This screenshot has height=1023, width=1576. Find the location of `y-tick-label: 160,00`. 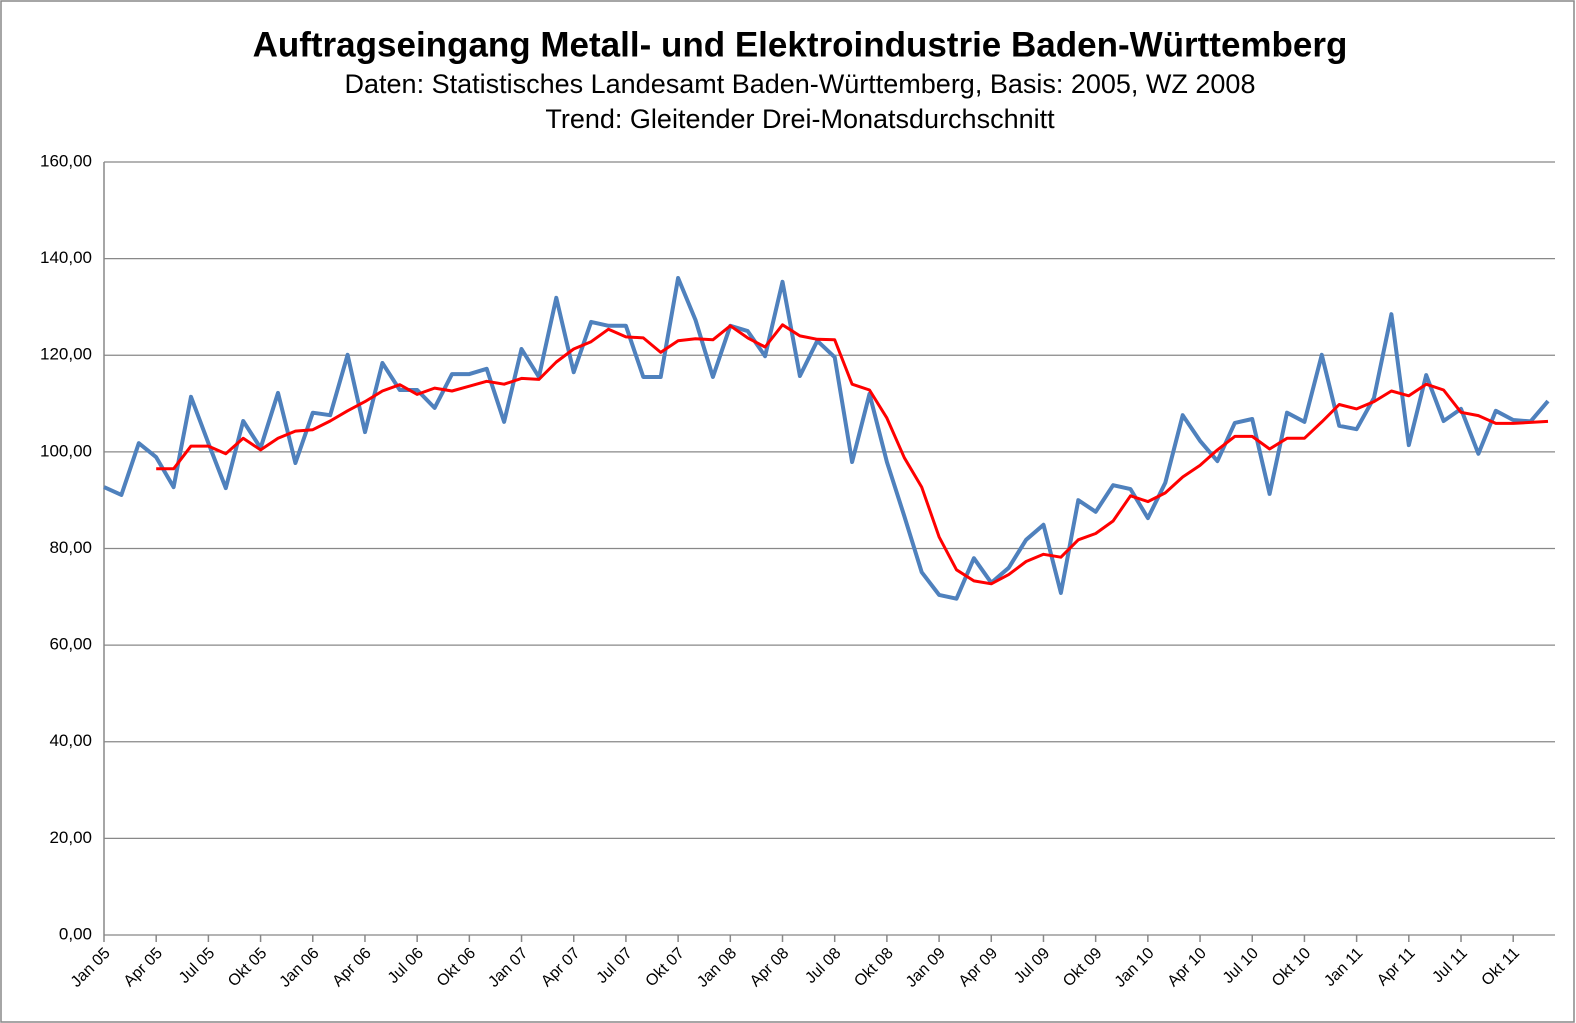

y-tick-label: 160,00 is located at coordinates (66, 160).